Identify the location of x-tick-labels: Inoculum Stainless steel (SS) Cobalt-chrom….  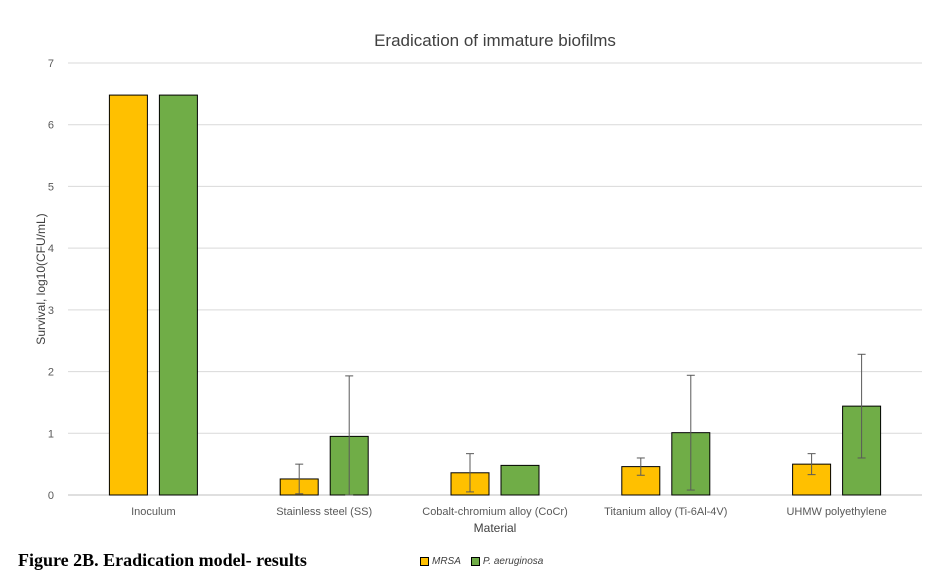
(509, 512).